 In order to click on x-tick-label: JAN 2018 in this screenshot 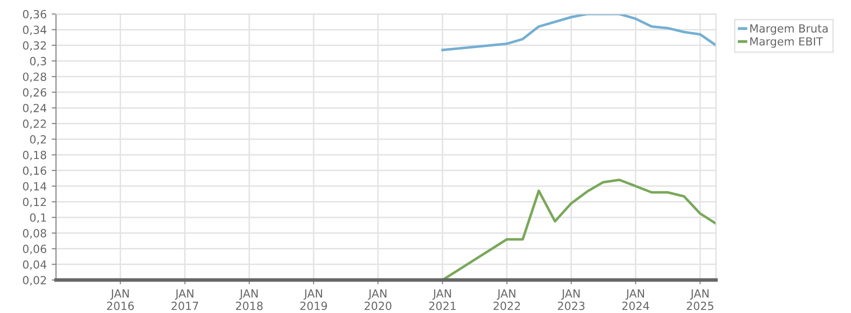, I will do `click(249, 299)`.